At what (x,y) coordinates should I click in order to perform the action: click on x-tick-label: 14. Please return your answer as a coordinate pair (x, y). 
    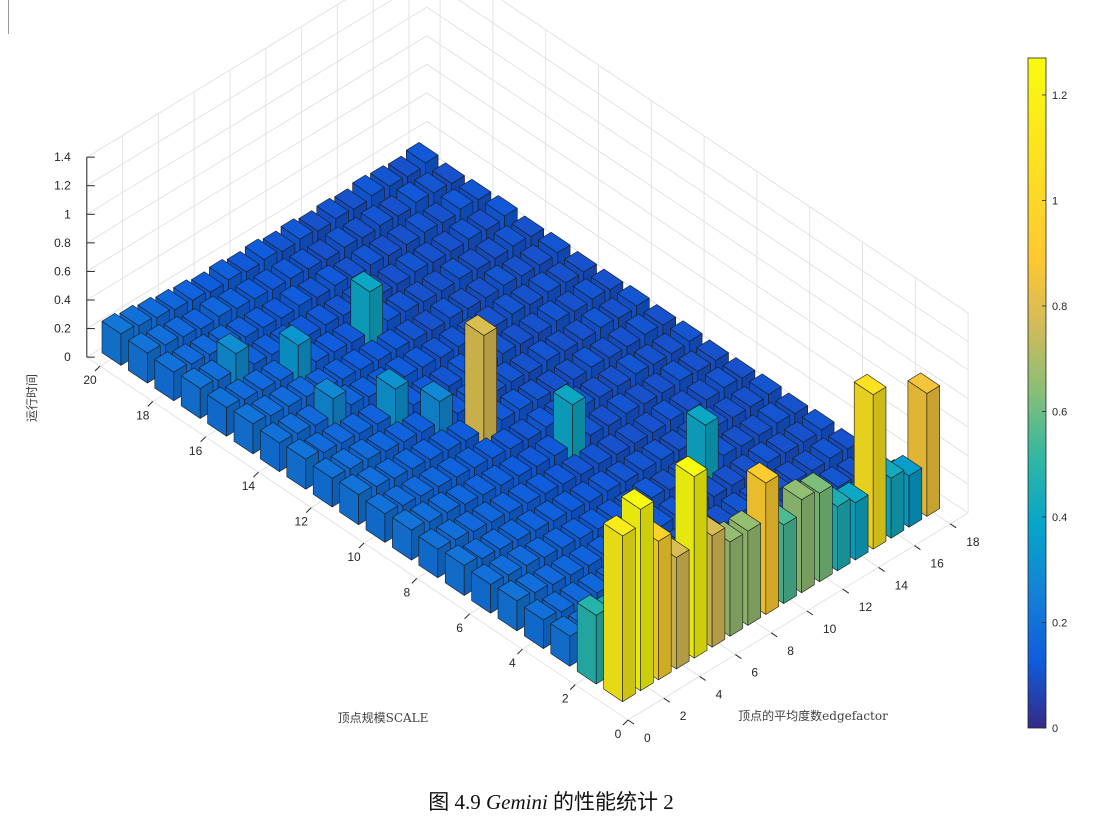
    Looking at the image, I should click on (249, 486).